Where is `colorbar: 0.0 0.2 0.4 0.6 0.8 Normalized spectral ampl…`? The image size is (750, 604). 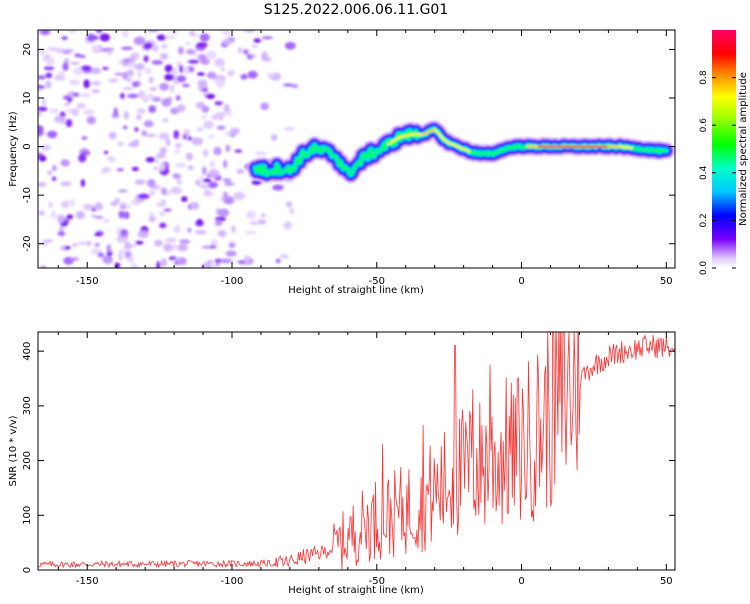 colorbar: 0.0 0.2 0.4 0.6 0.8 Normalized spectral ampl… is located at coordinates (724, 152).